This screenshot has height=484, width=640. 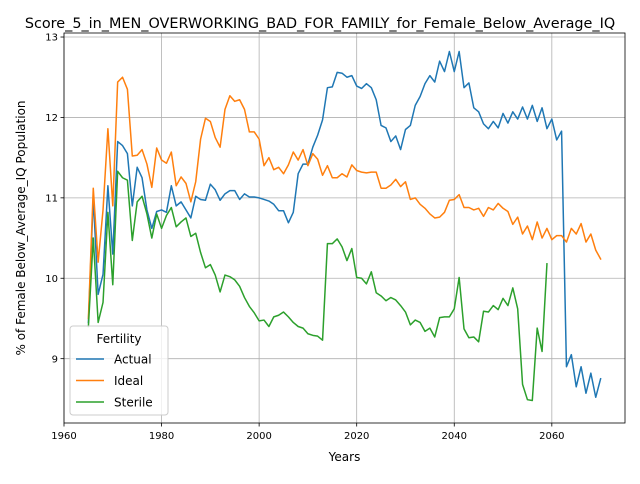 I want to click on y-axis-label: % of Female Below_Average_IQ Population, so click(x=21, y=227).